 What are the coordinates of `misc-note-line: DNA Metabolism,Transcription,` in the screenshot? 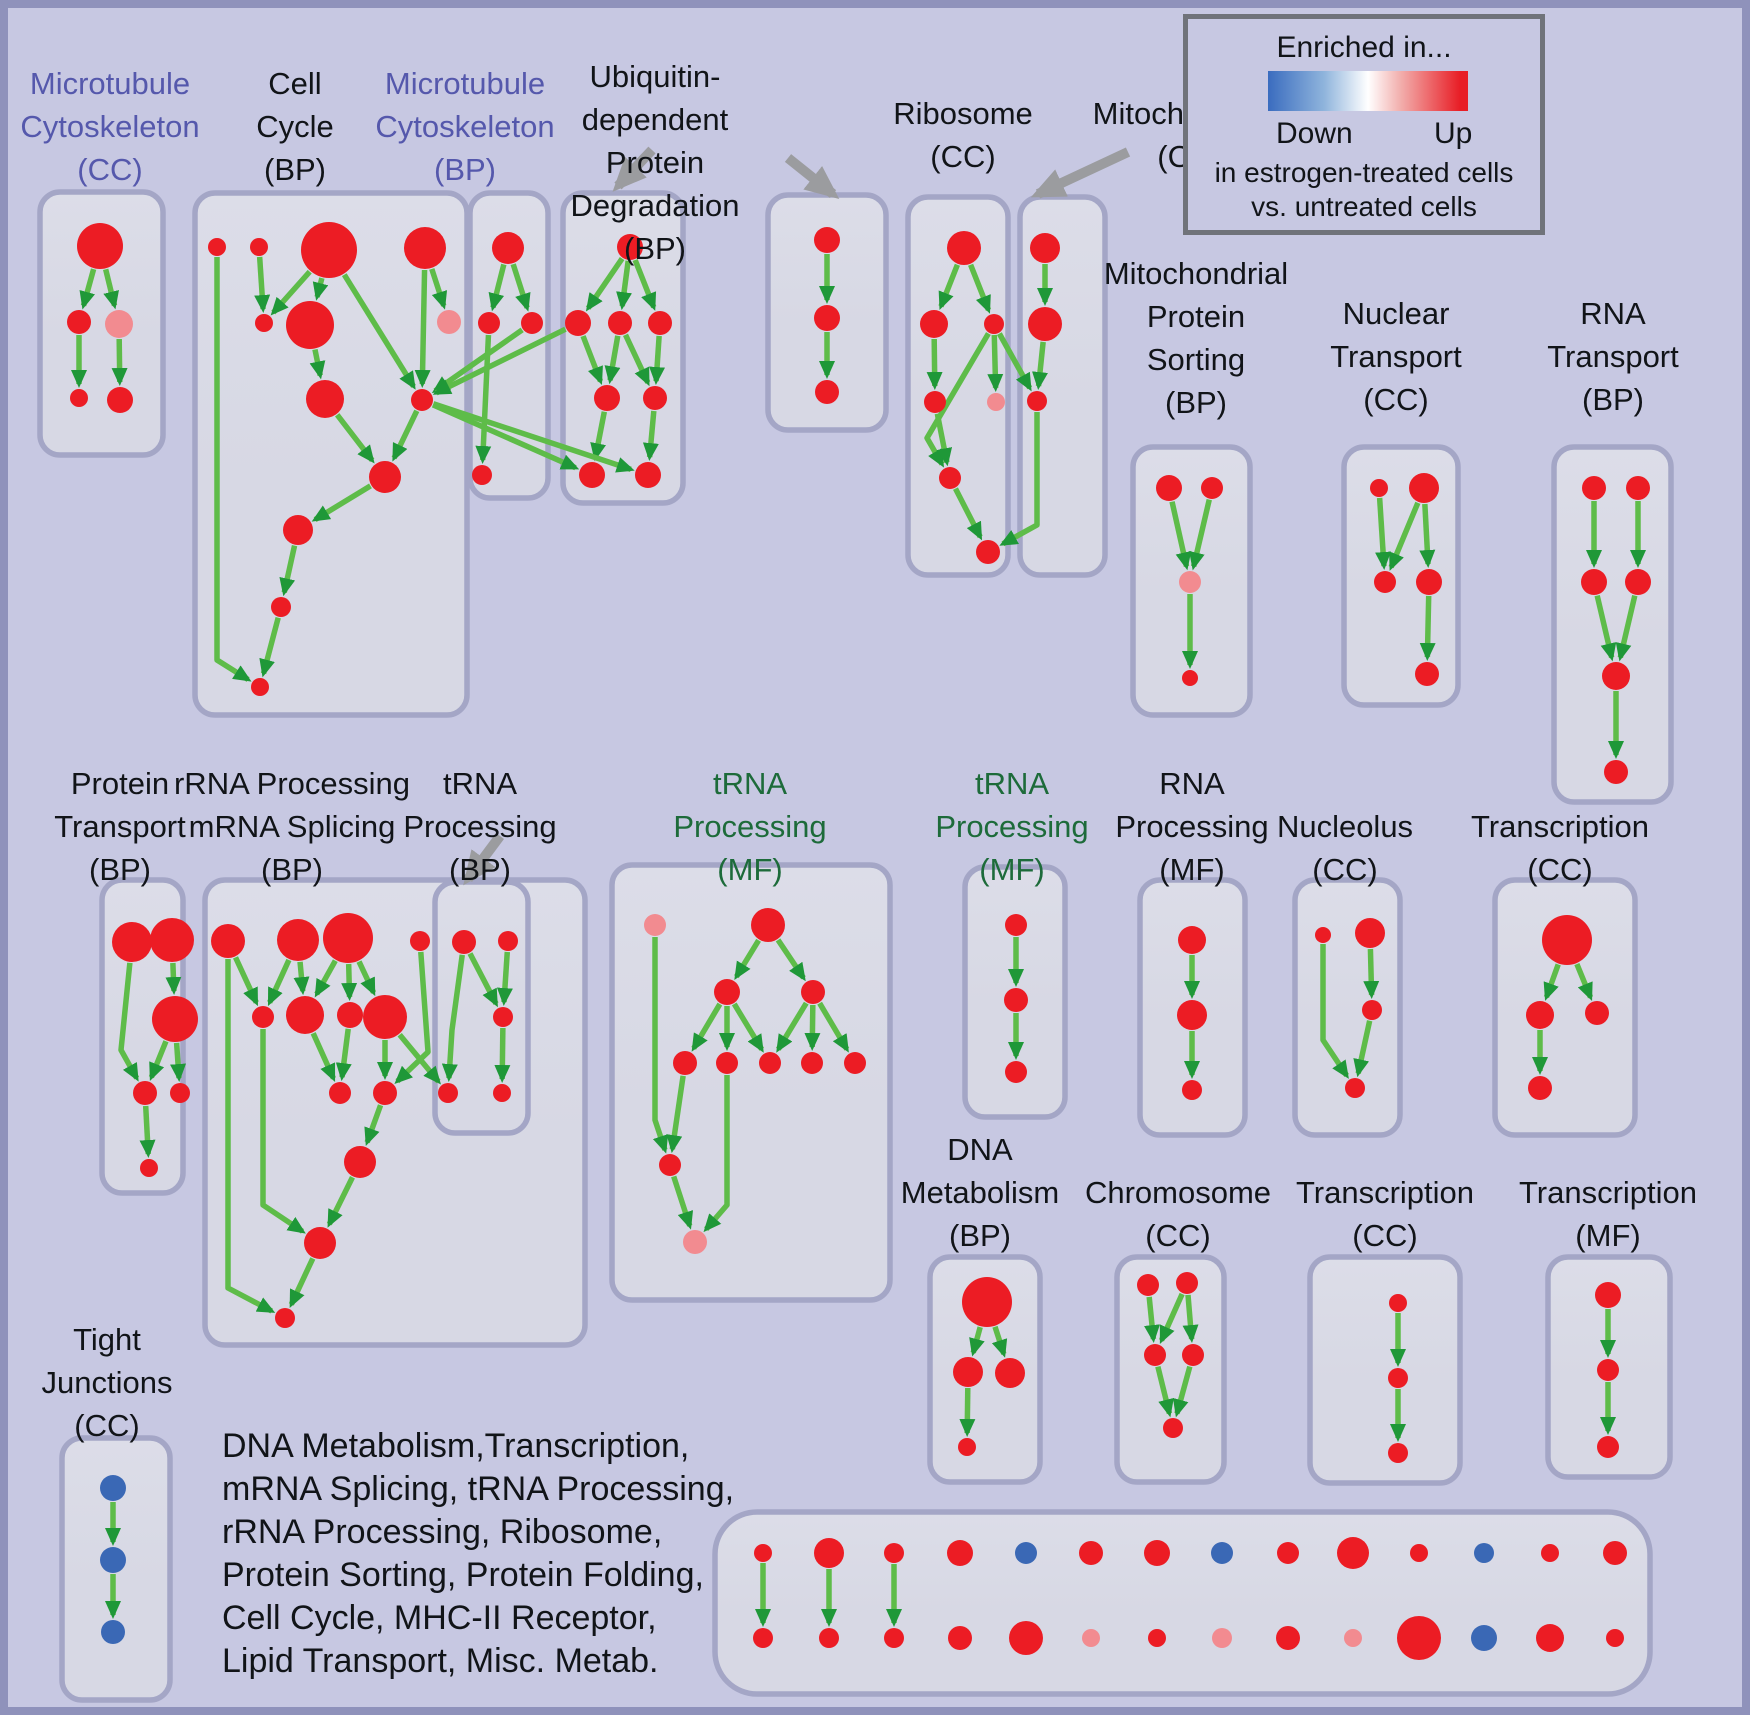 It's located at (456, 1446).